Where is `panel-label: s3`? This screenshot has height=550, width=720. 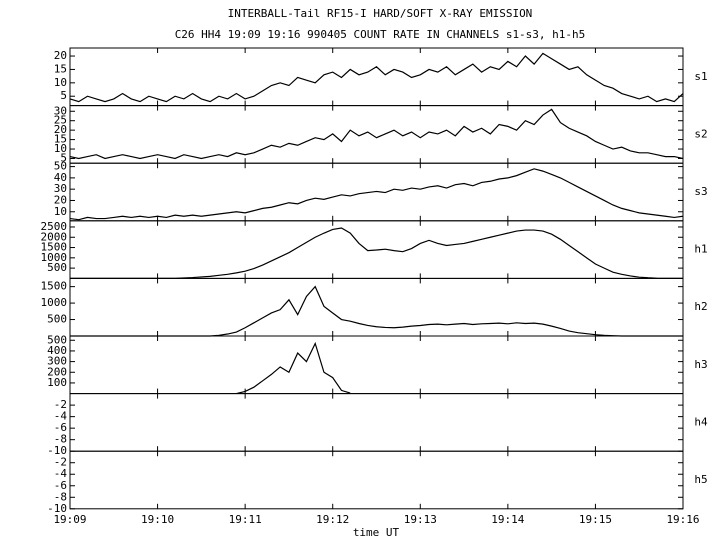
panel-label: s3 is located at coordinates (700, 191).